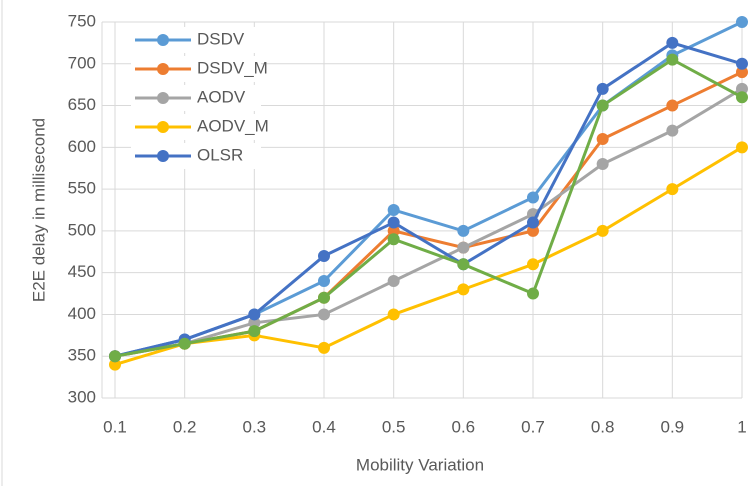  What do you see at coordinates (115, 426) in the screenshot?
I see `x-tick-label: 0.1` at bounding box center [115, 426].